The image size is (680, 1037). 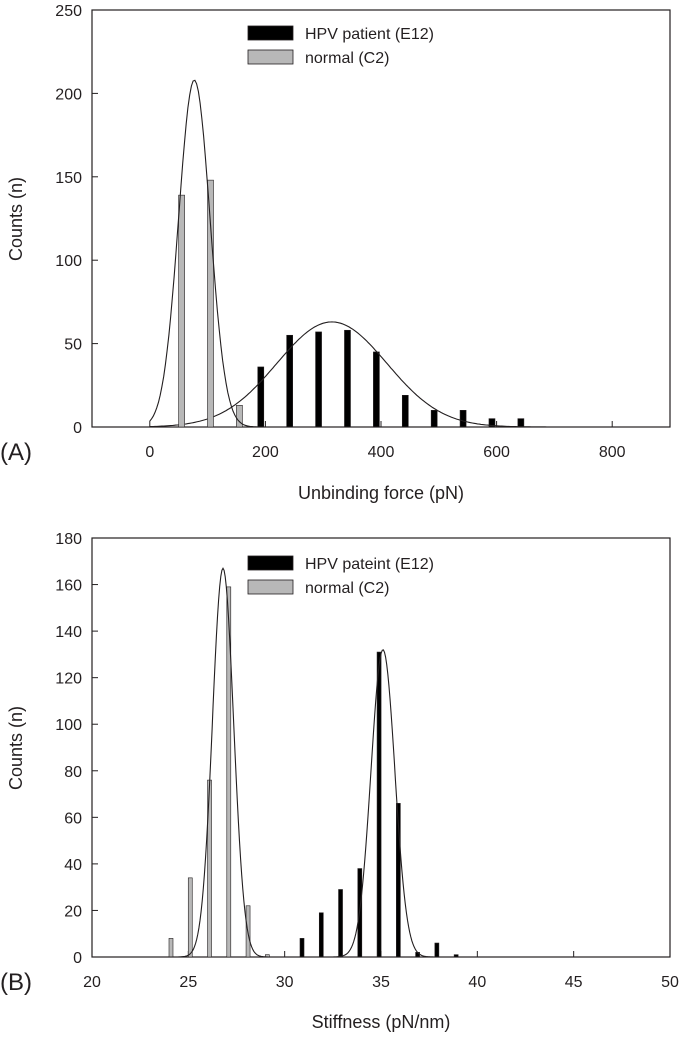 I want to click on legend-swatch-hpv-b, so click(x=270, y=563).